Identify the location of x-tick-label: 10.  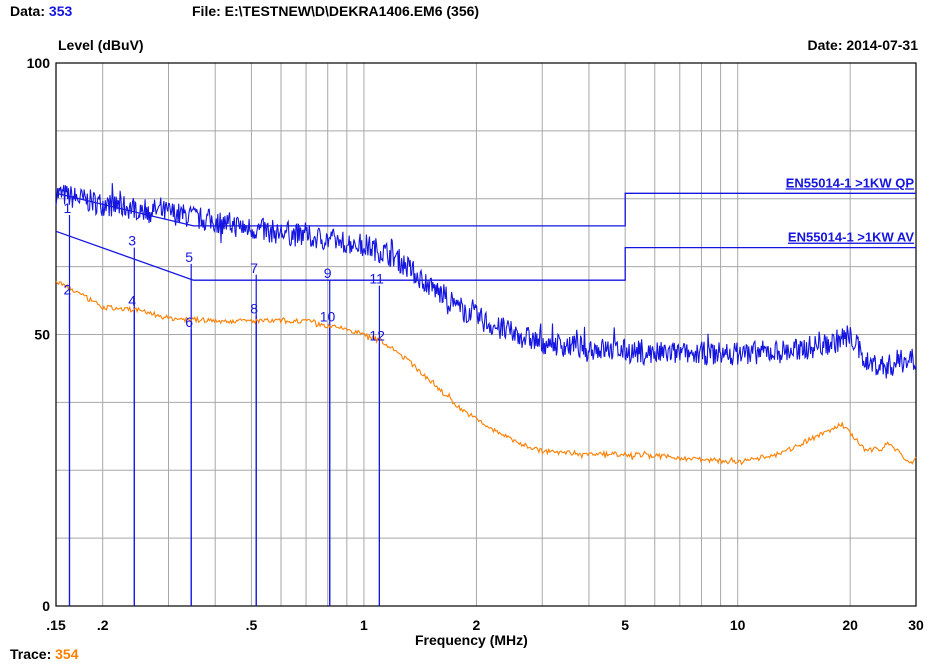
(738, 625).